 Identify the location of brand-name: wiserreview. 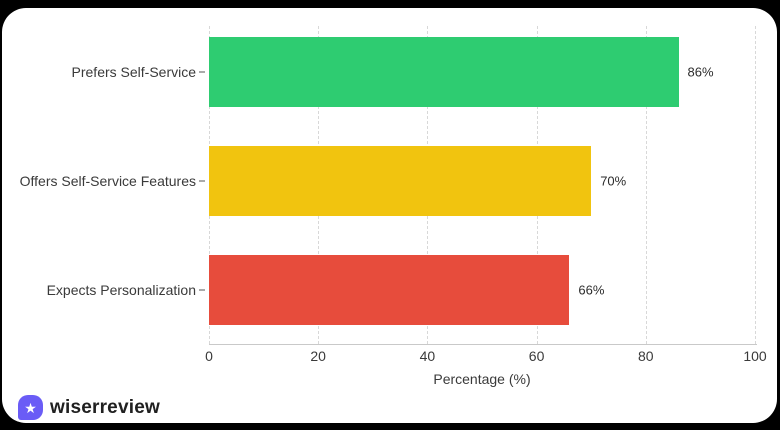
(105, 407).